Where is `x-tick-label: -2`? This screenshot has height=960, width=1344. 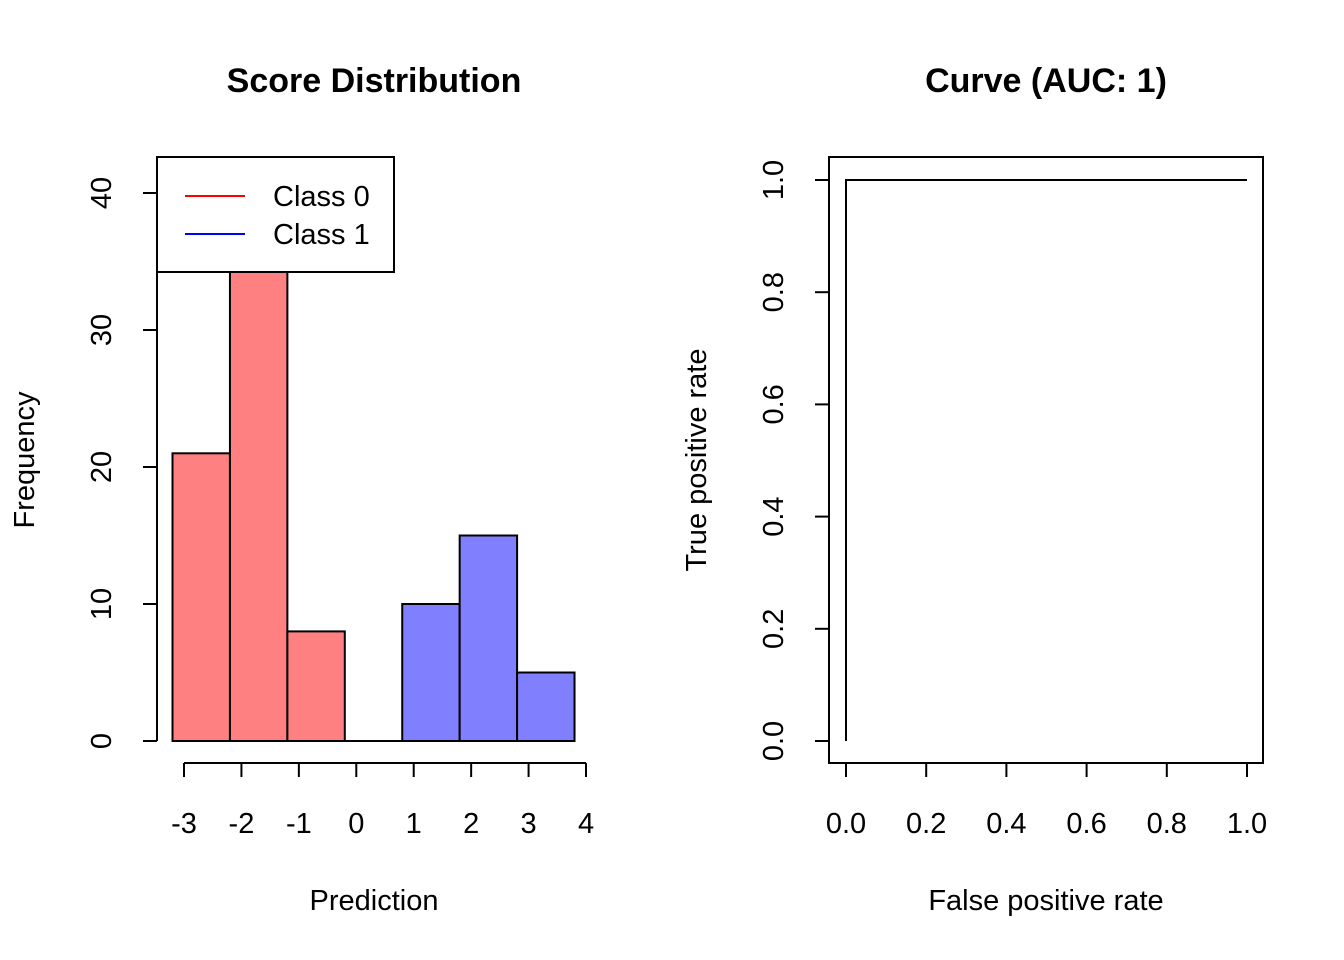
x-tick-label: -2 is located at coordinates (242, 824).